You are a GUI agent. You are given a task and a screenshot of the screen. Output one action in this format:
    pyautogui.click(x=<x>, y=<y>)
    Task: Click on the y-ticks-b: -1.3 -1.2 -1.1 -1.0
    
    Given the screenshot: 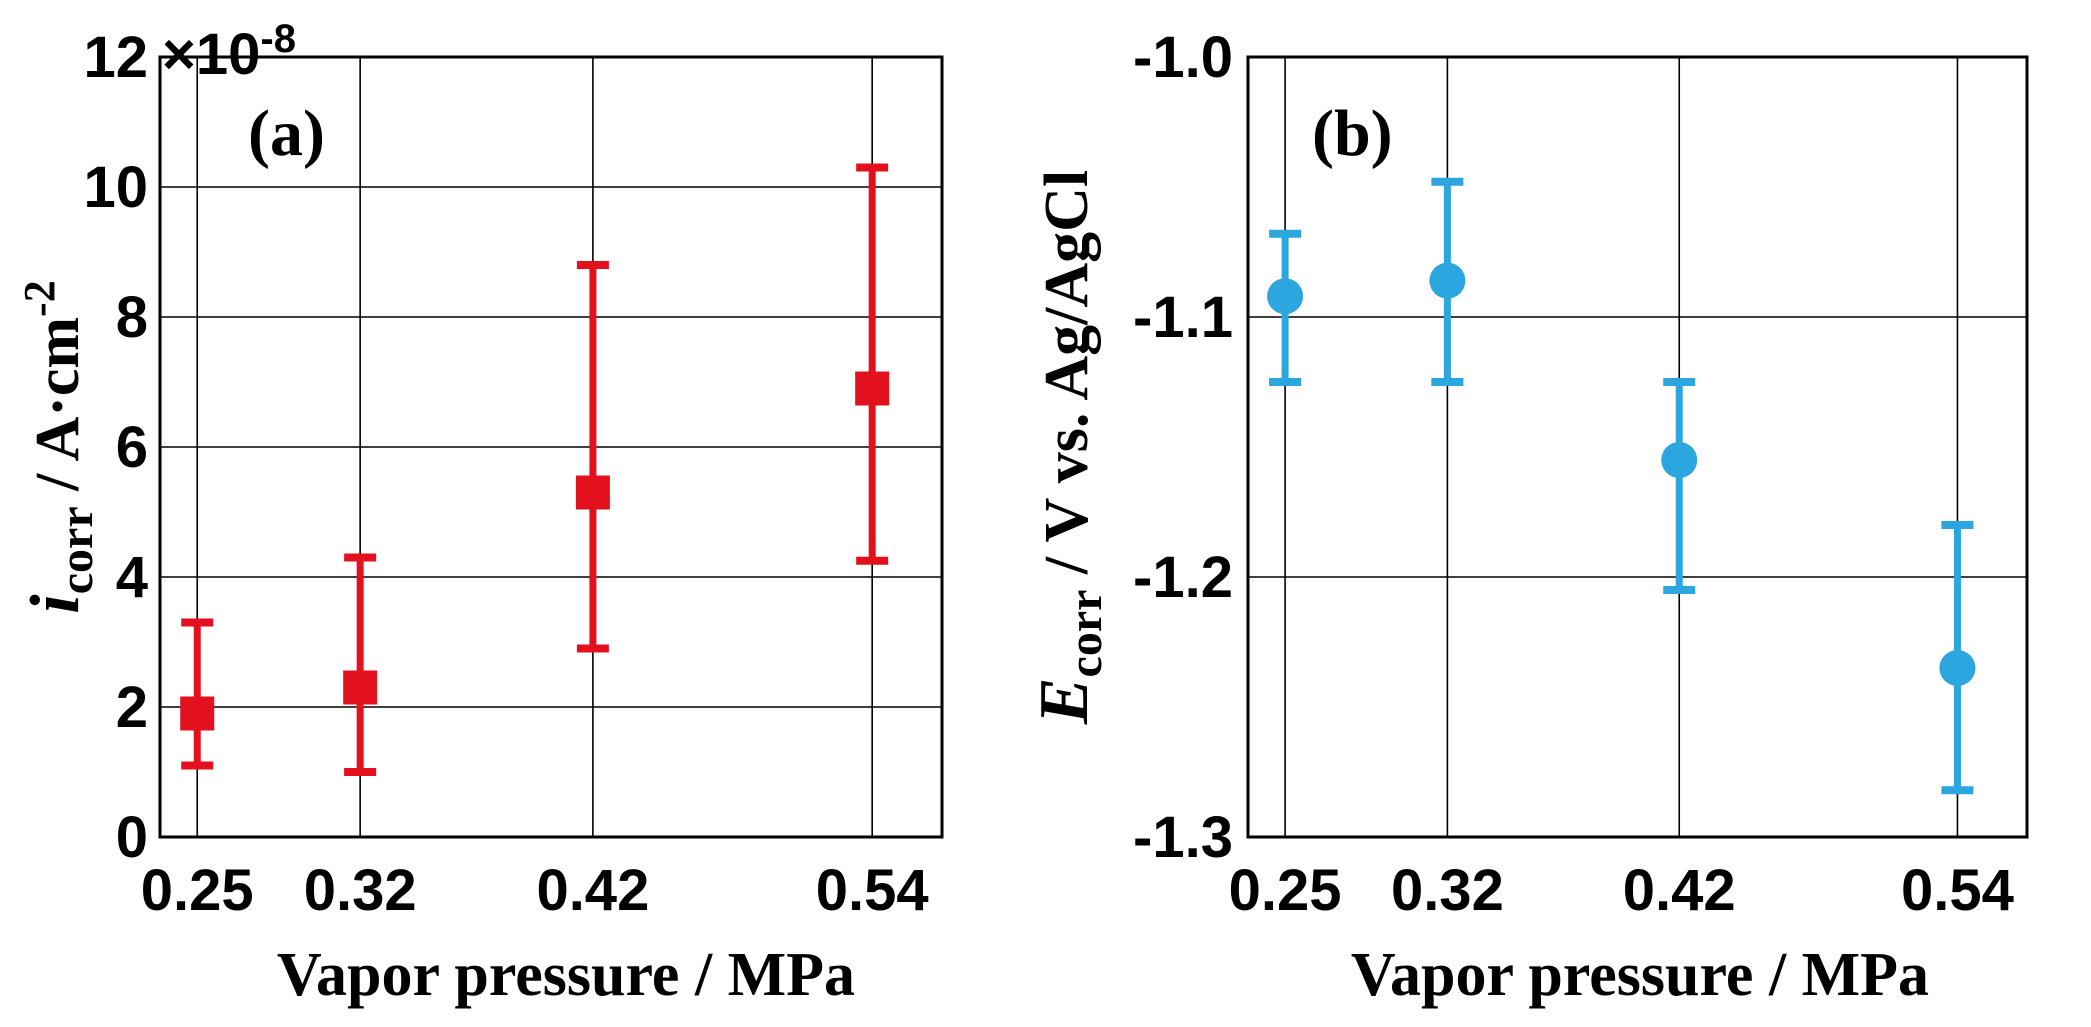 What is the action you would take?
    pyautogui.click(x=1183, y=447)
    